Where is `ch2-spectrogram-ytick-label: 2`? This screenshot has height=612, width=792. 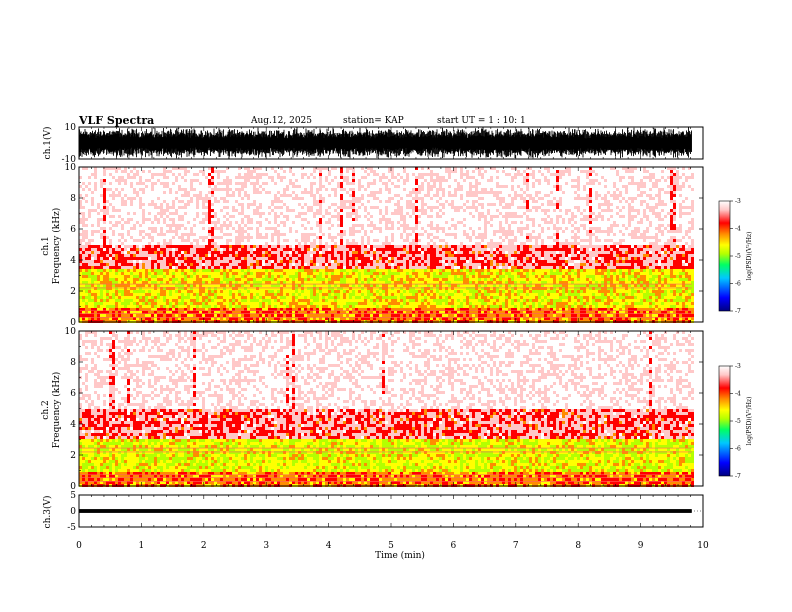 ch2-spectrogram-ytick-label: 2 is located at coordinates (73, 456).